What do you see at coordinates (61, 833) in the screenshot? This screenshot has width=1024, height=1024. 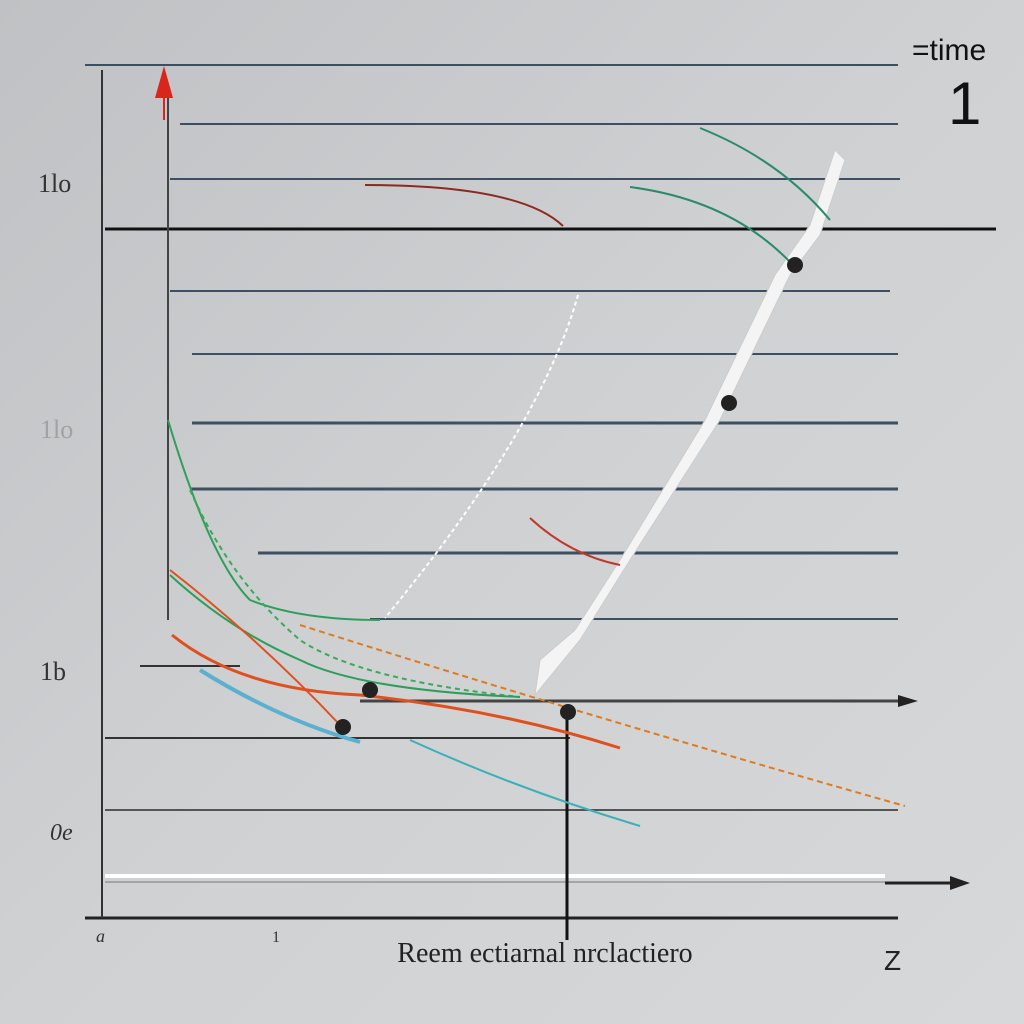 I see `y-label: 0e` at bounding box center [61, 833].